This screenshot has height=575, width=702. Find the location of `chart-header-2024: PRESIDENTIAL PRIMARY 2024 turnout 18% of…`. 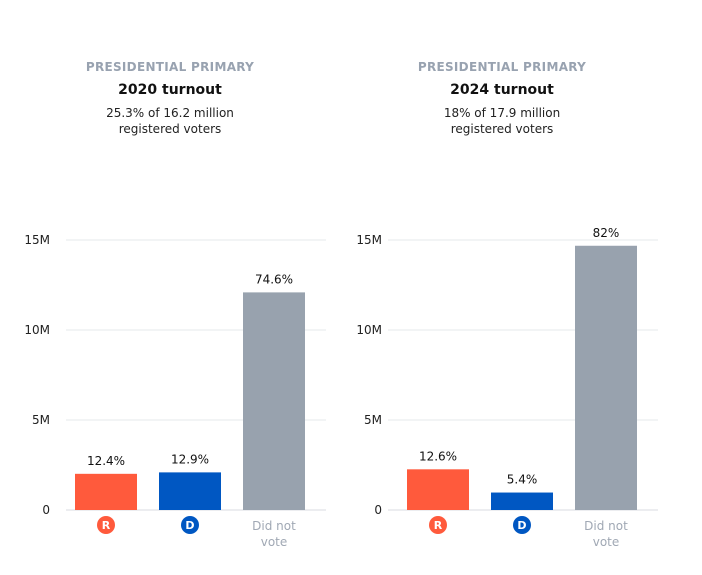

chart-header-2024: PRESIDENTIAL PRIMARY 2024 turnout 18% of… is located at coordinates (502, 98).